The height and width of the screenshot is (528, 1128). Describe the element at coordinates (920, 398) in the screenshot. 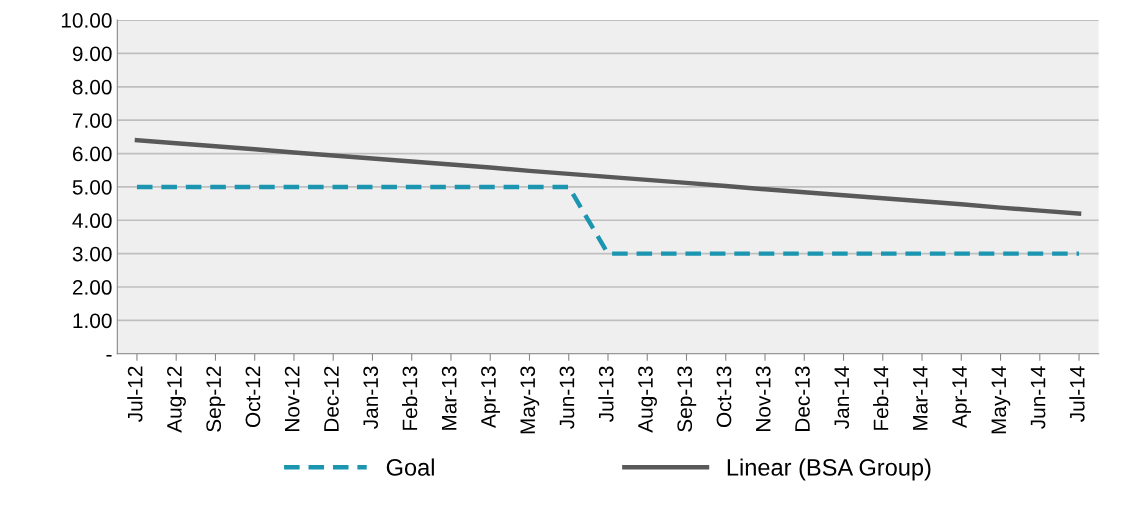

I see `x-tick-label: Mar-14` at that location.